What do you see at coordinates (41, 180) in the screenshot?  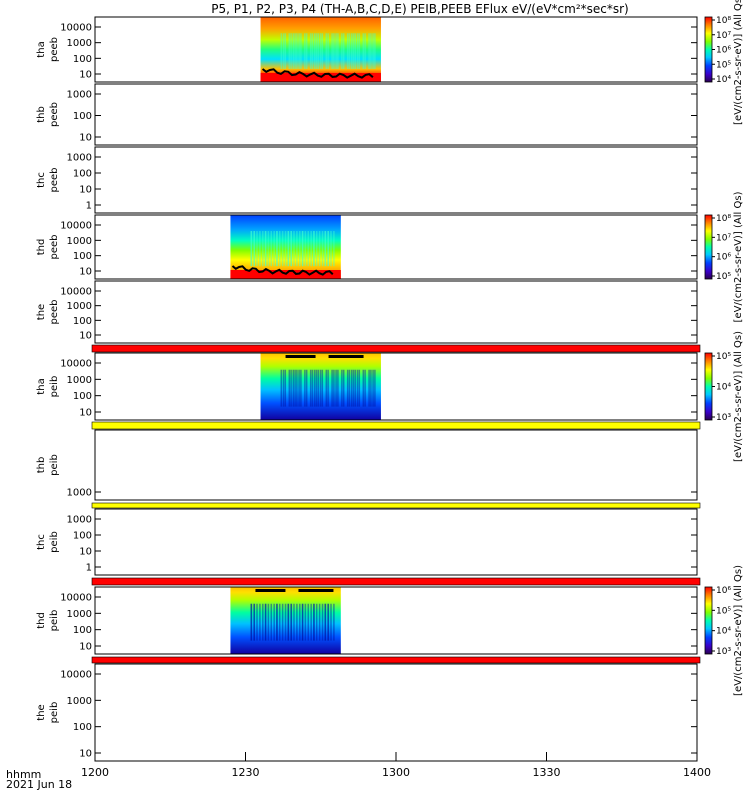 I see `panel-ylabel-probe: thc` at bounding box center [41, 180].